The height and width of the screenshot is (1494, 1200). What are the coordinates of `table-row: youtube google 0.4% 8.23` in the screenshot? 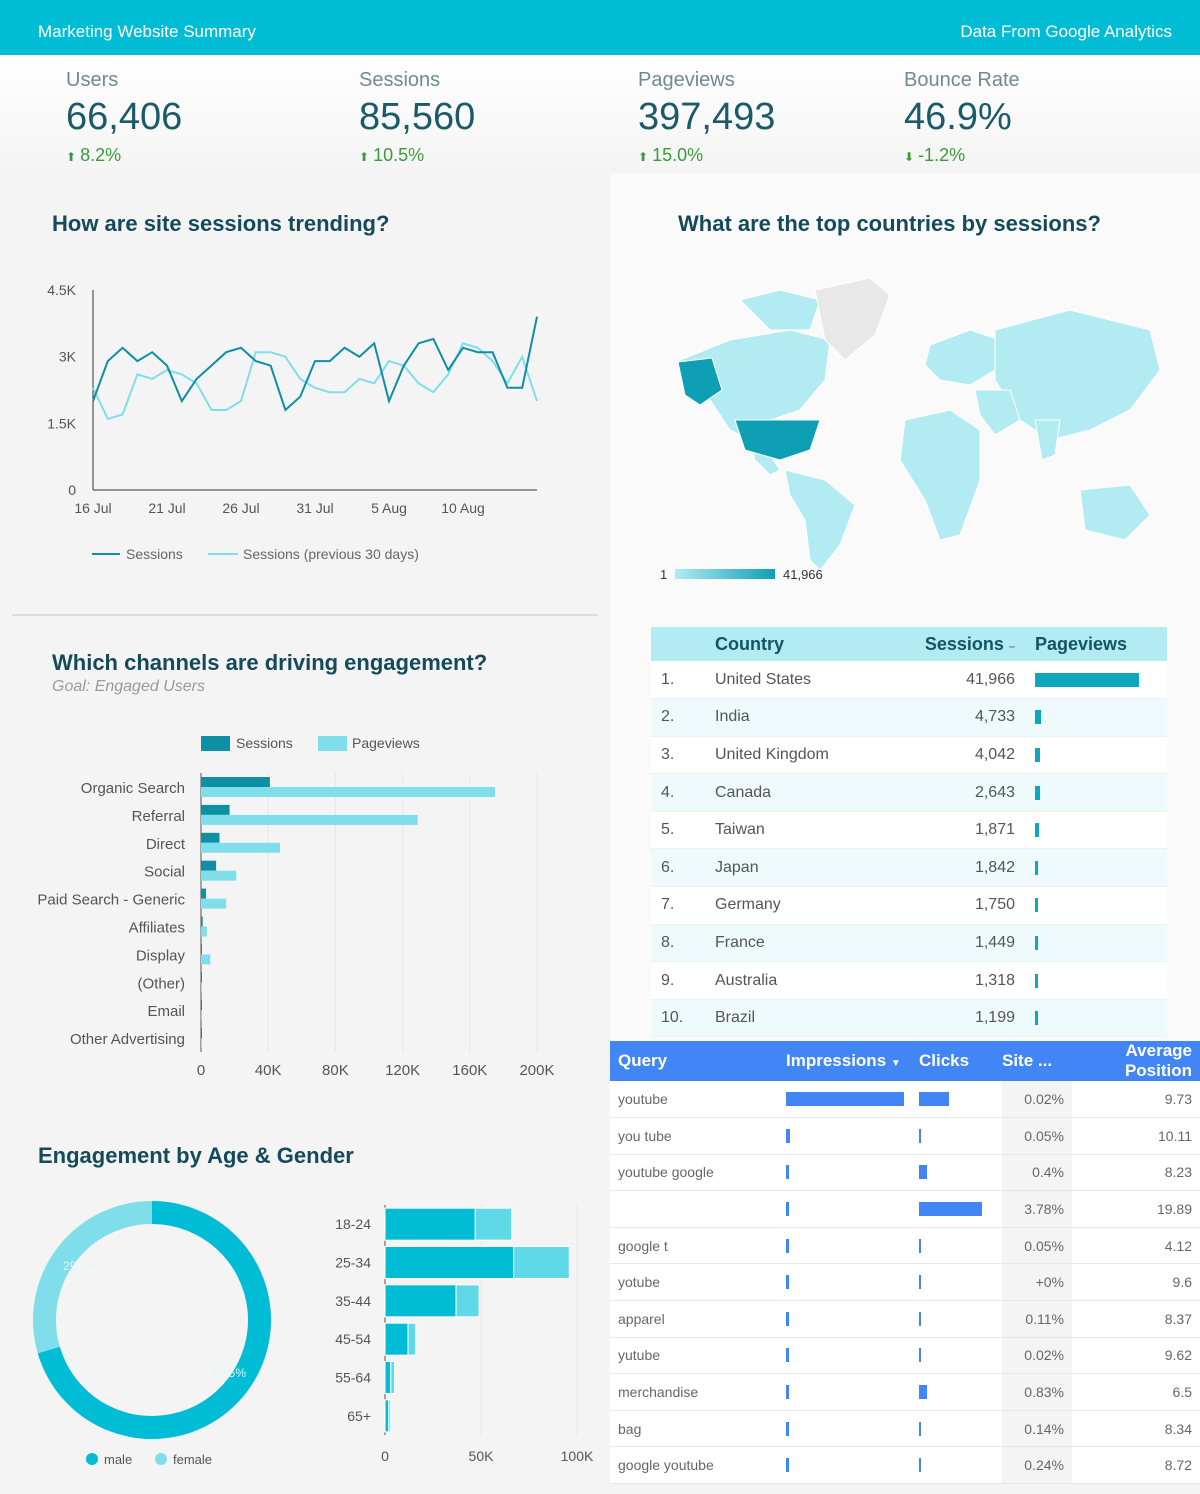 It's located at (905, 1173).